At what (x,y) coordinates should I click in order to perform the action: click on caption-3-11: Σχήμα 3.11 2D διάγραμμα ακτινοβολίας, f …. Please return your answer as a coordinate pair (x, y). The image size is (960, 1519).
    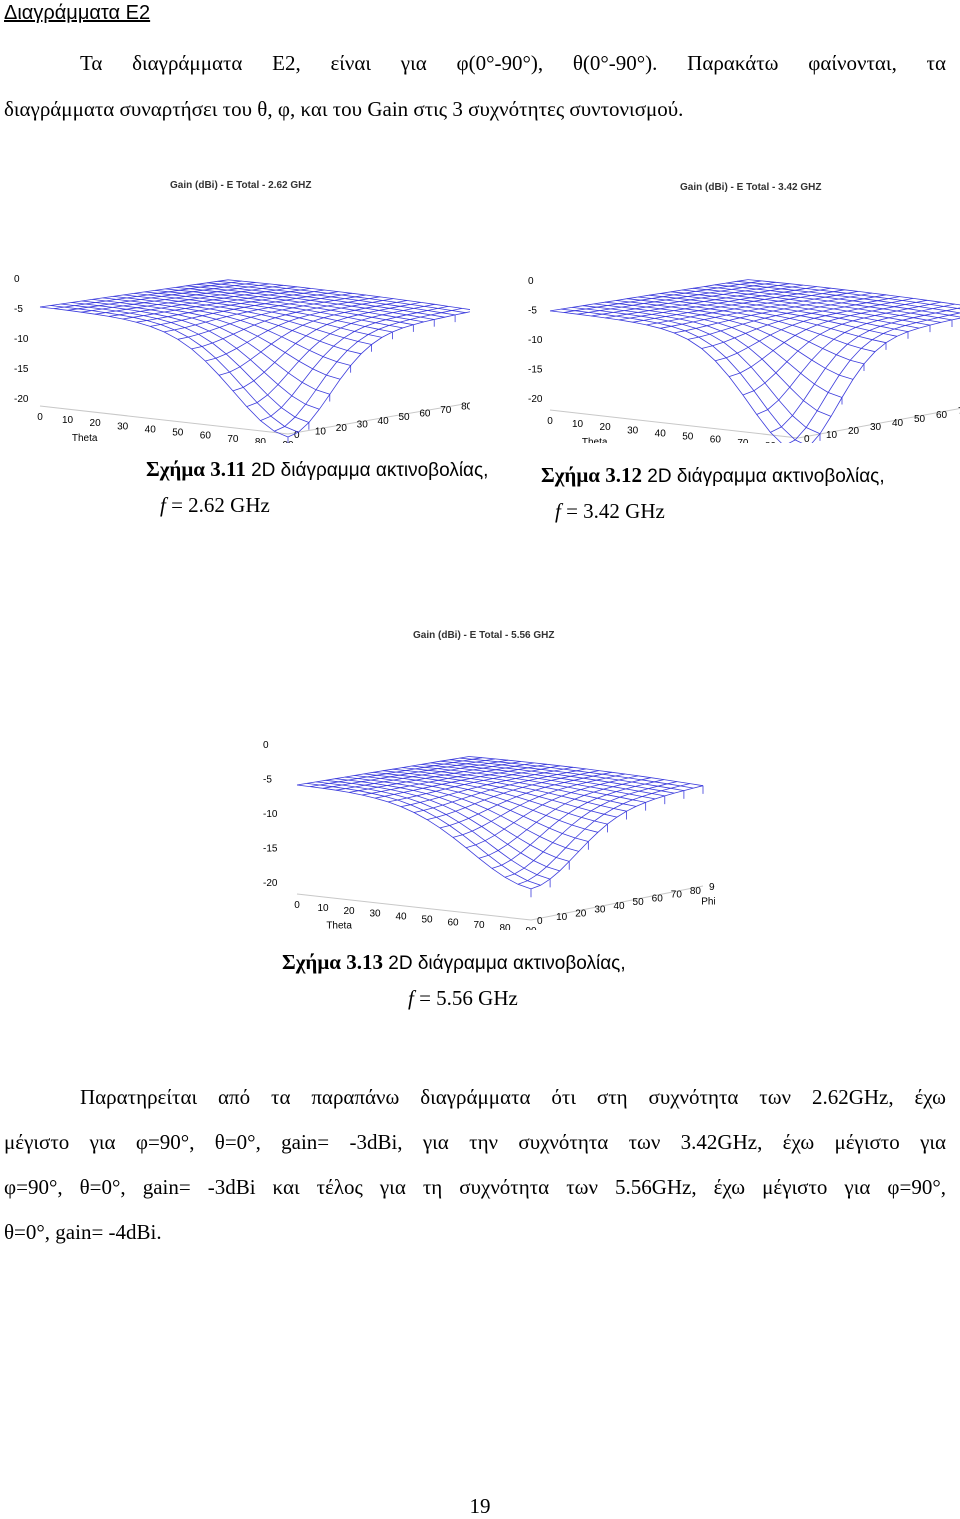
    Looking at the image, I should click on (317, 487).